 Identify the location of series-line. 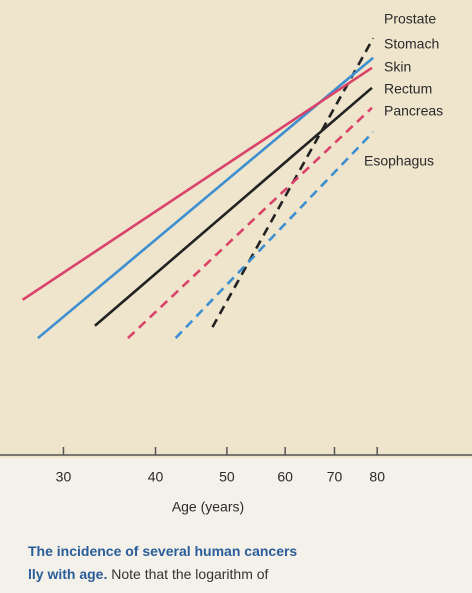
(274, 235).